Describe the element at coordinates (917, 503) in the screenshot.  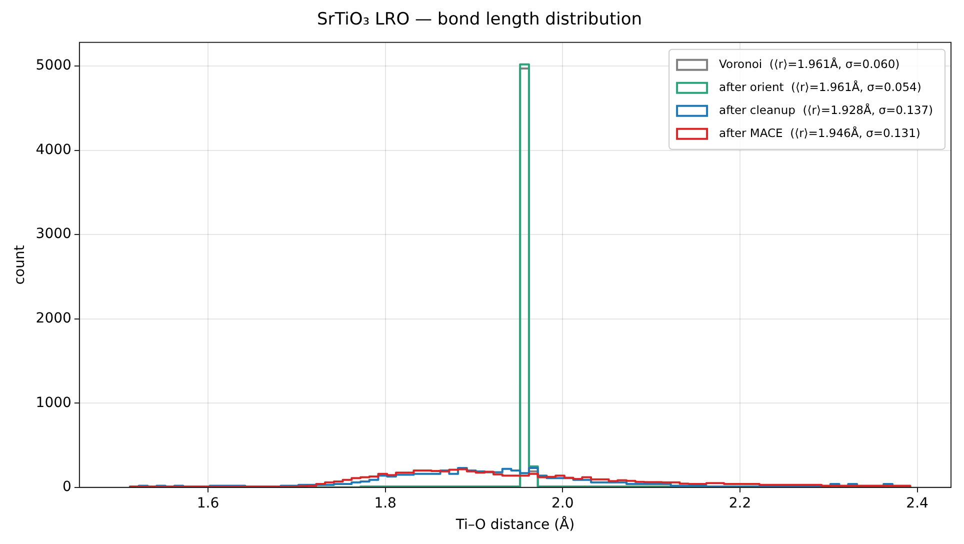
I see `x-tick-label: 2.4` at that location.